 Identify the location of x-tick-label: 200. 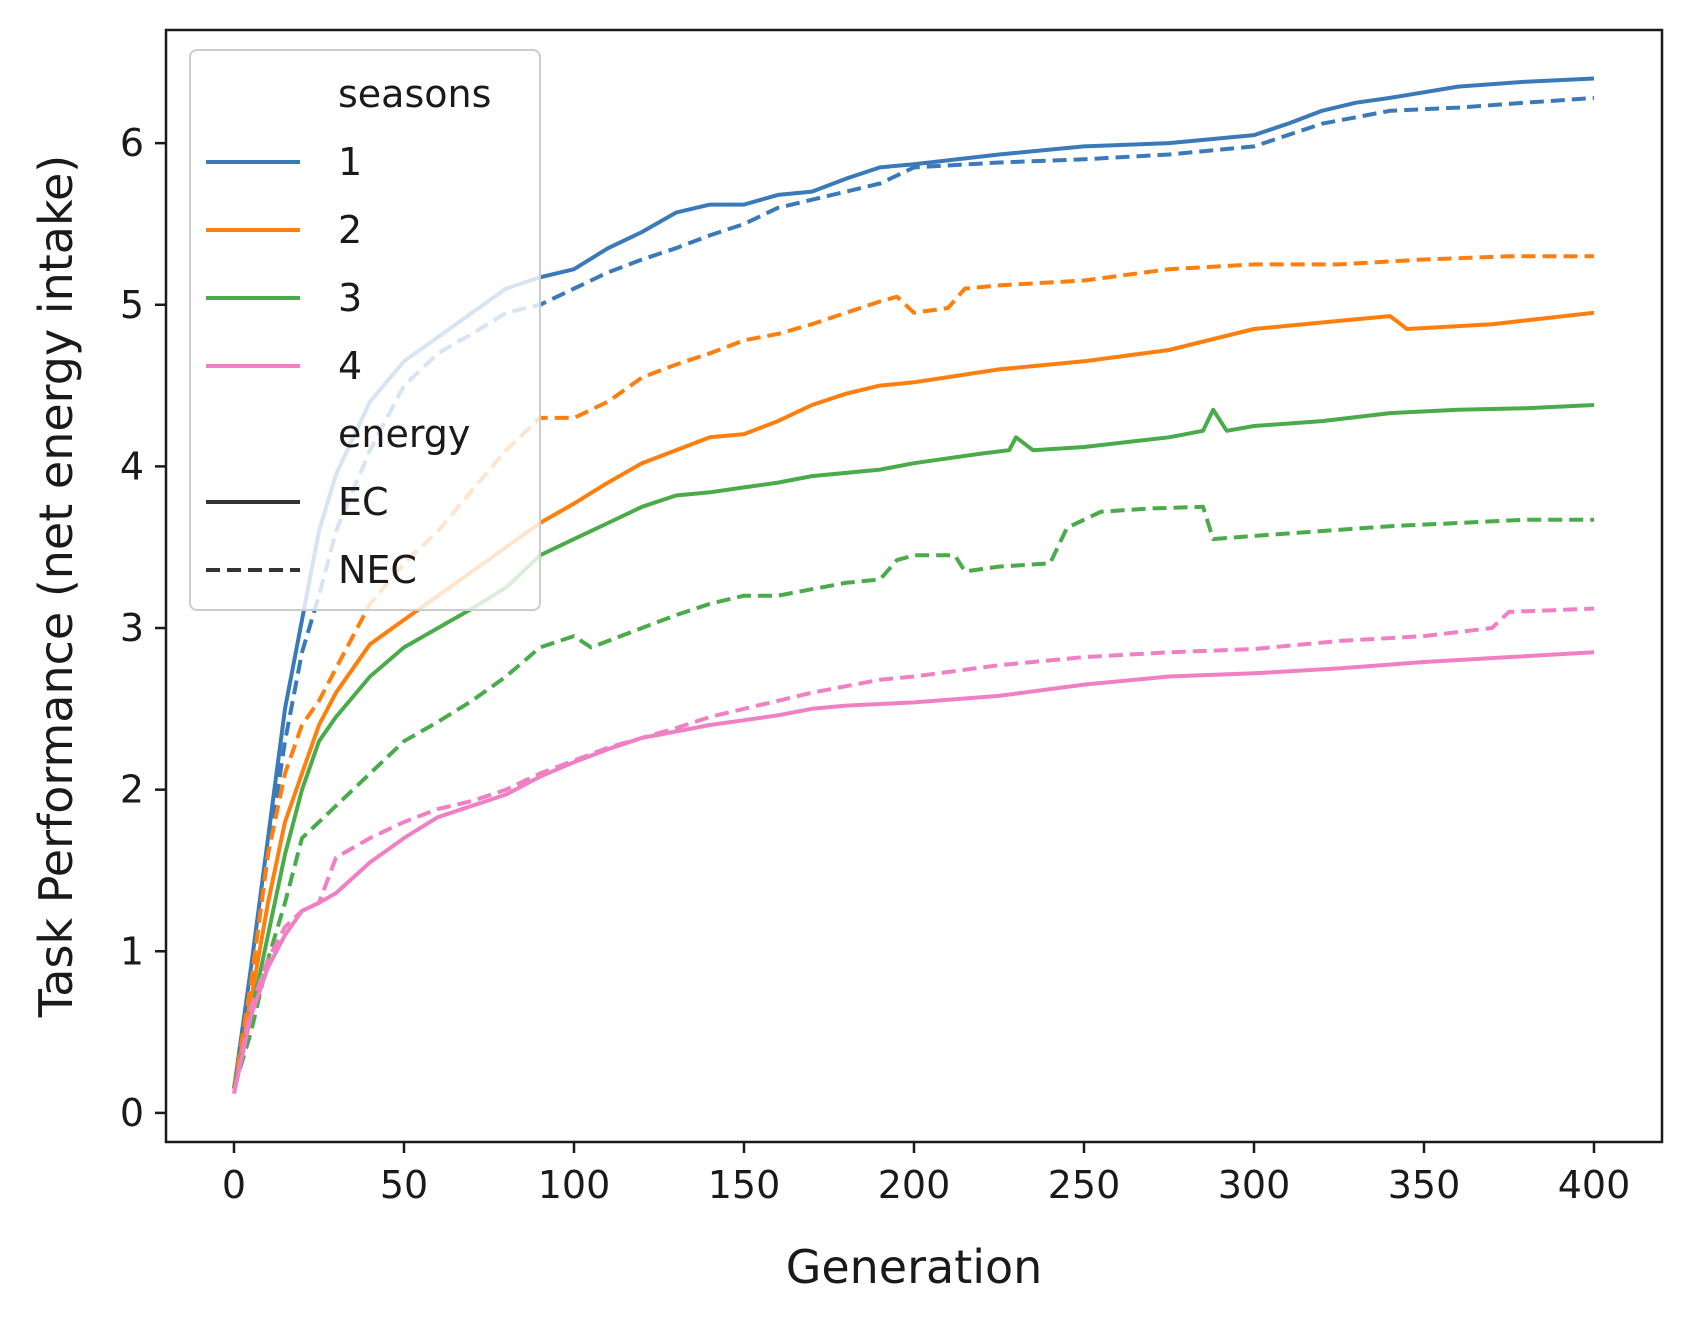
(914, 1185).